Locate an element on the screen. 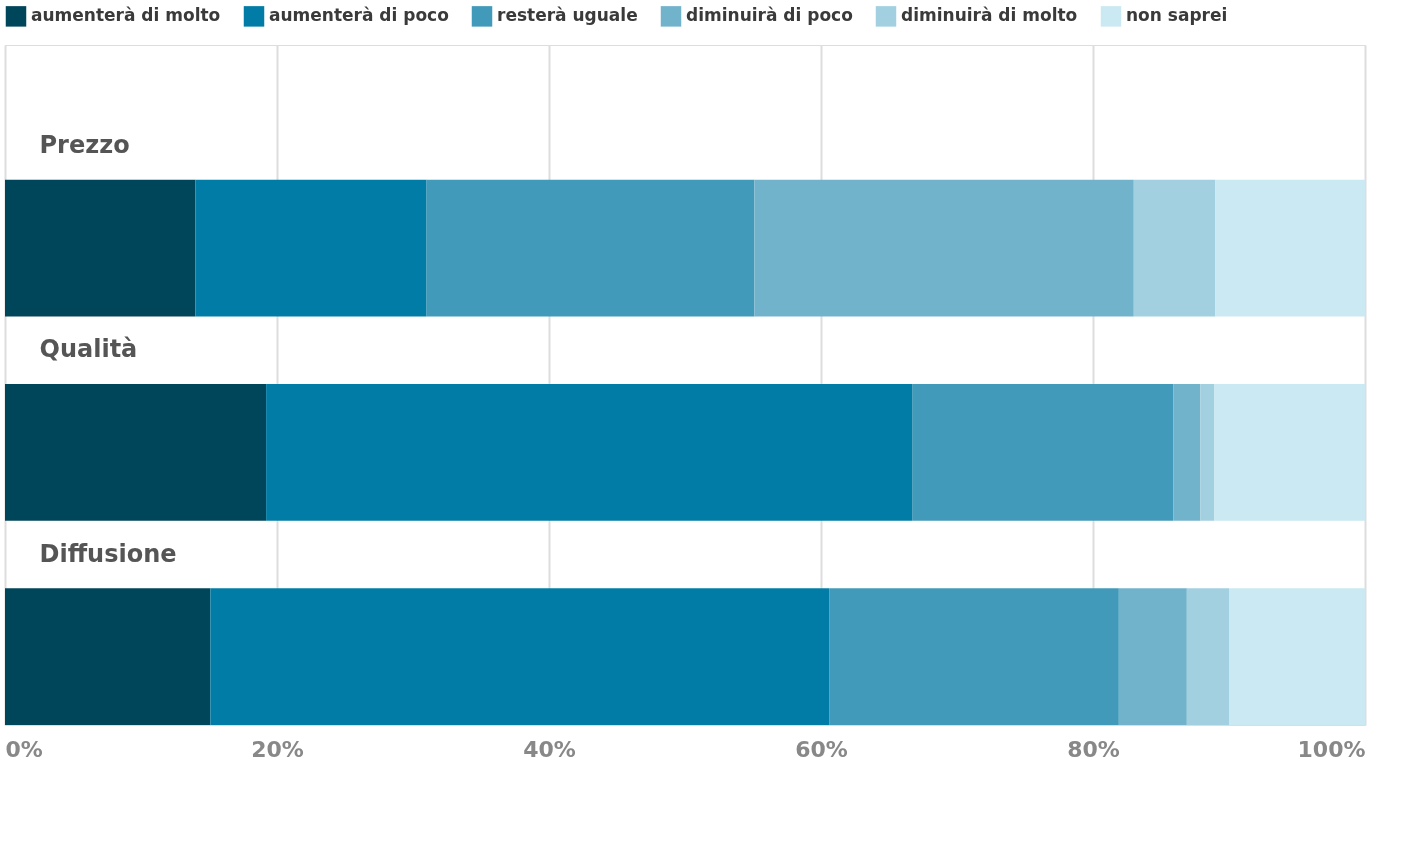  legend-label: diminuirà di poco is located at coordinates (769, 15).